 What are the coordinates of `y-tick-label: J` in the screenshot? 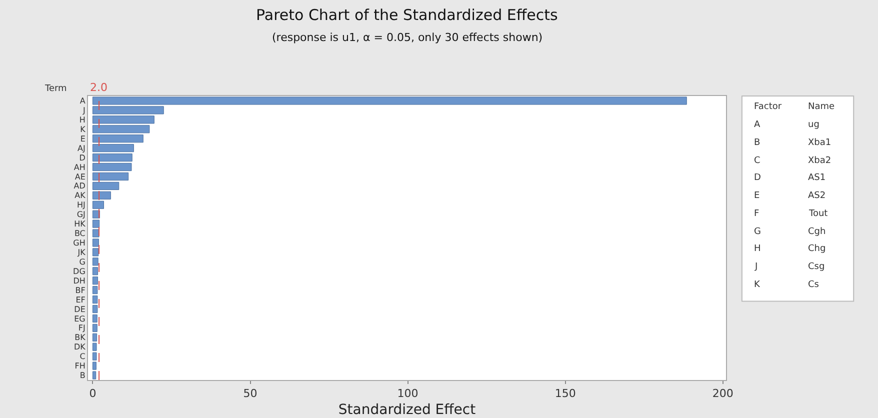 It's located at (84, 110).